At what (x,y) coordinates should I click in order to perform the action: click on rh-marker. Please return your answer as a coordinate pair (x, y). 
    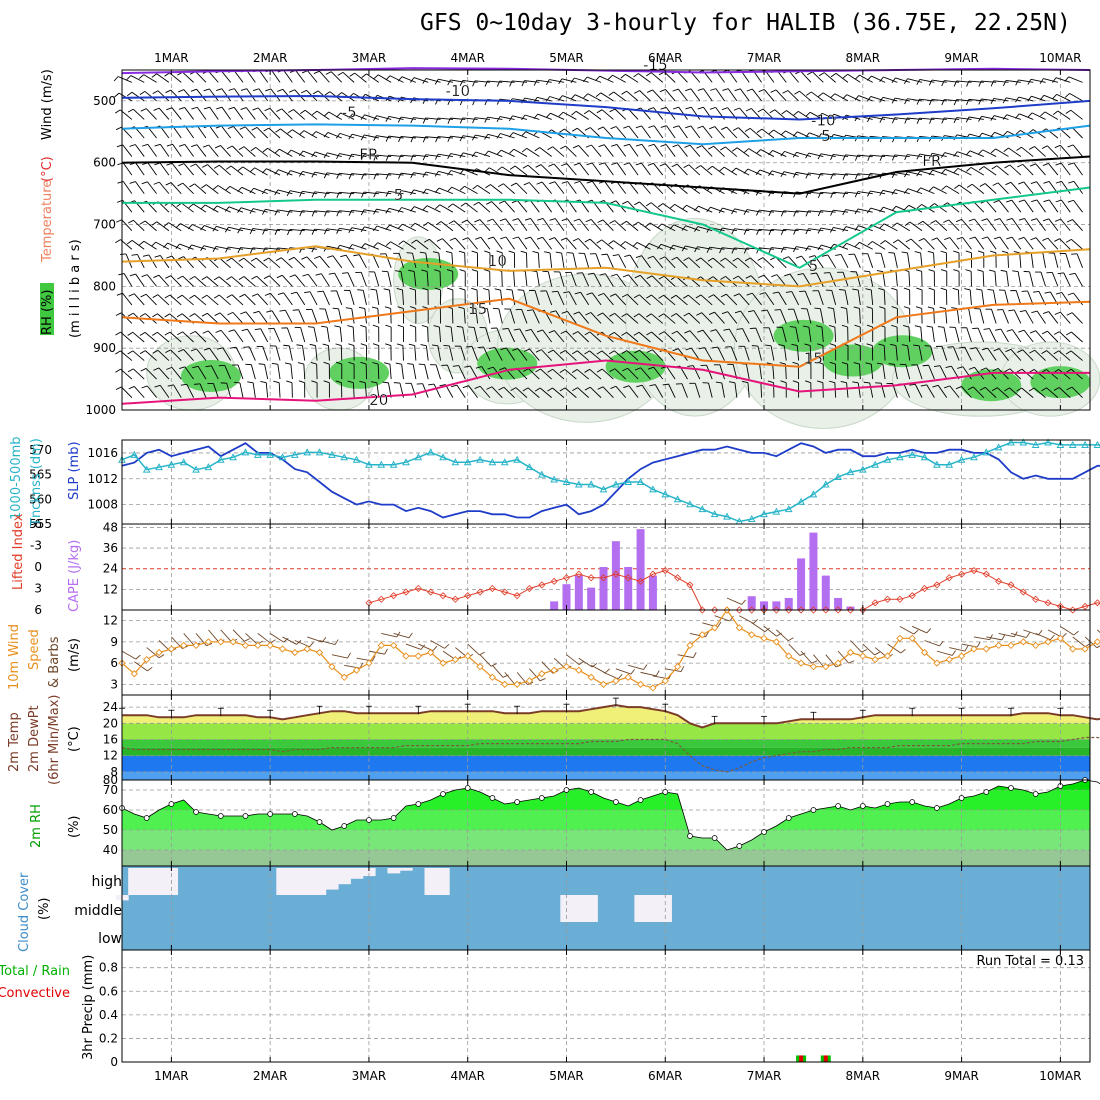
    Looking at the image, I should click on (344, 826).